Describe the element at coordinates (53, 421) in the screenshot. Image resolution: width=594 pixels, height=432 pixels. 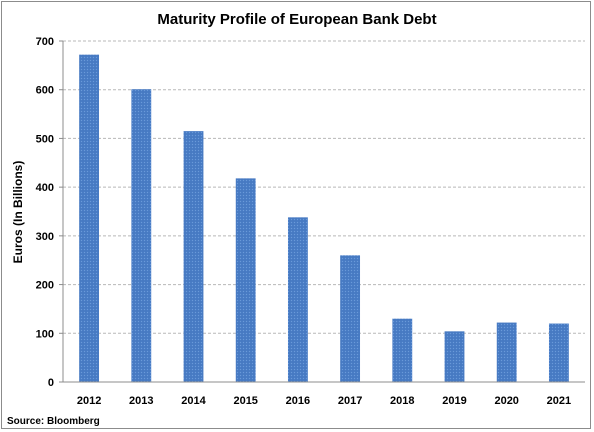
I see `source-note: Source: Bloomberg` at that location.